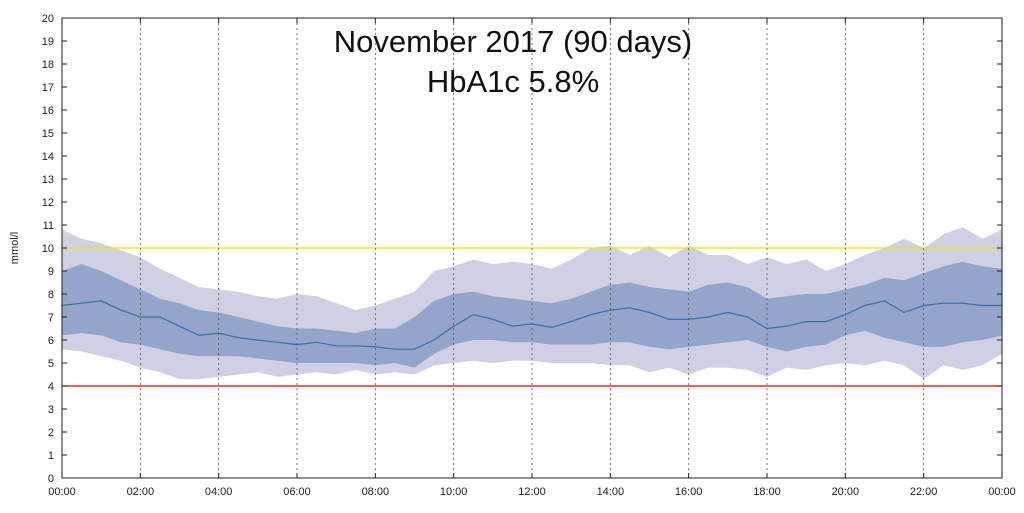 The width and height of the screenshot is (1024, 513). I want to click on y-tick-label: 10, so click(48, 249).